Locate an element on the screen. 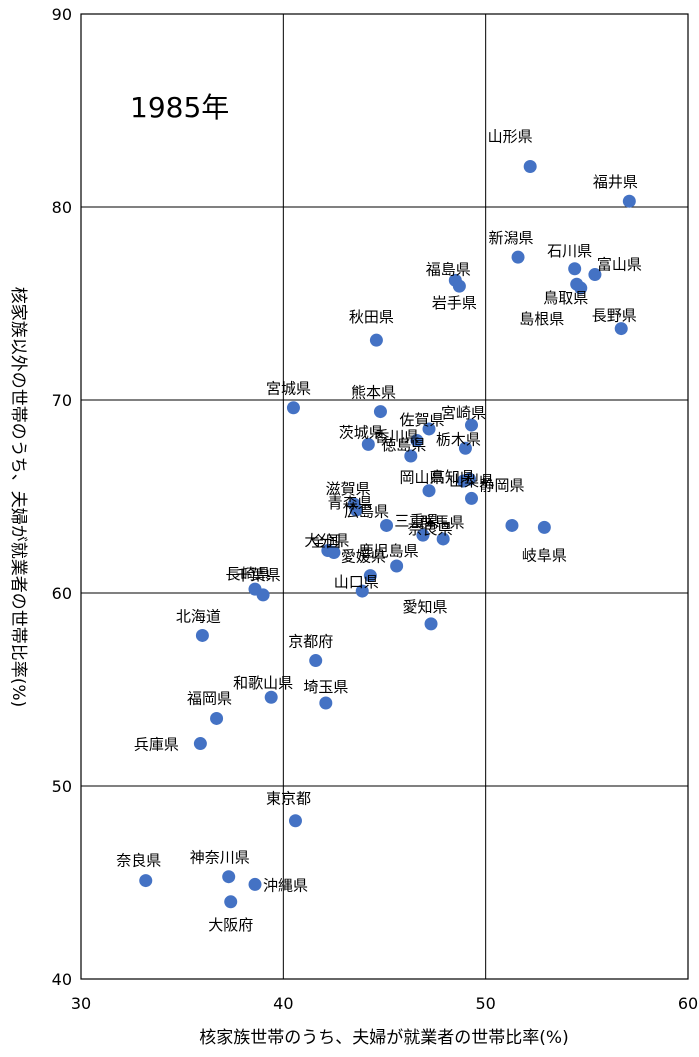  point-label: 島根県 is located at coordinates (541, 319).